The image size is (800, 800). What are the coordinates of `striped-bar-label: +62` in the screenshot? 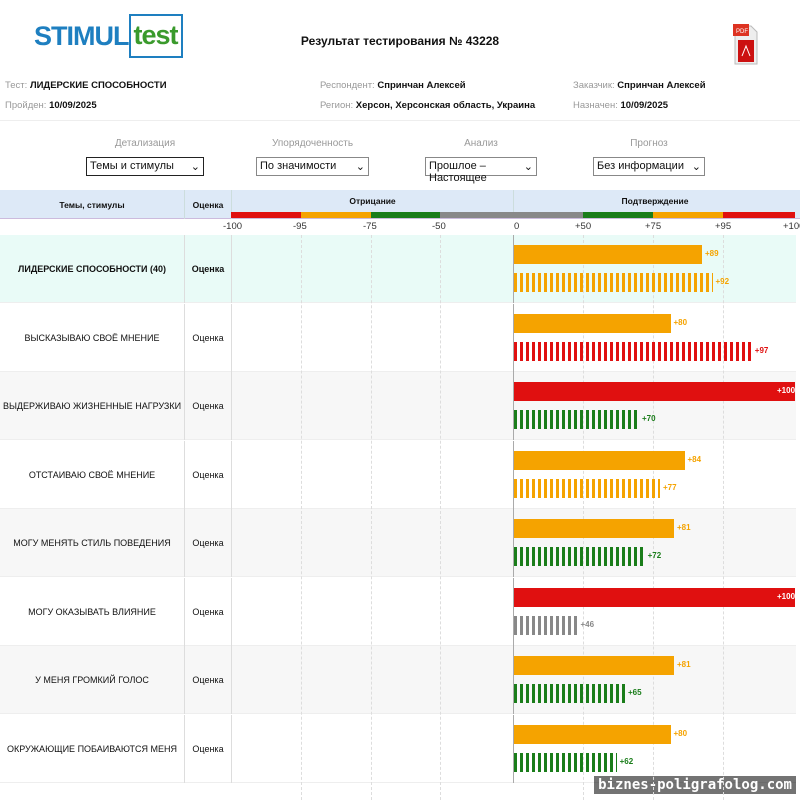 It's located at (626, 761).